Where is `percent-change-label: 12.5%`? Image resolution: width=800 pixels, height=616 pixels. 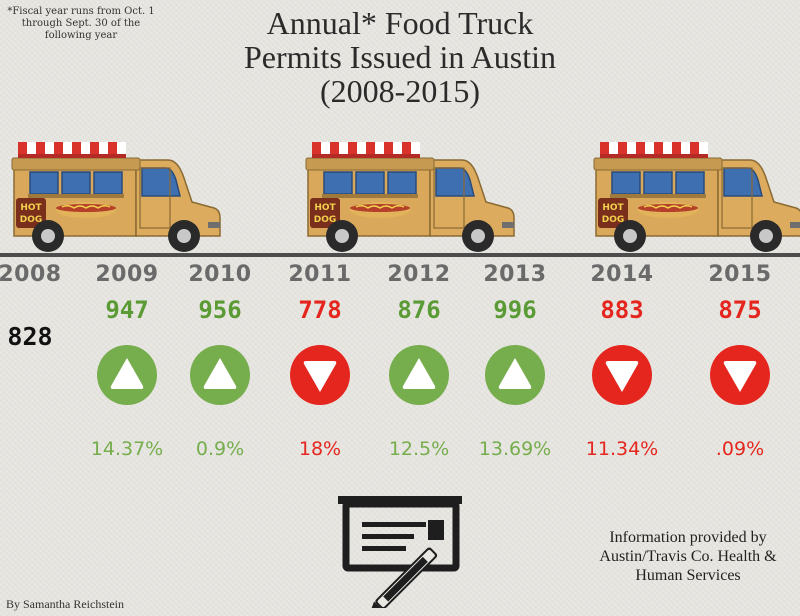
percent-change-label: 12.5% is located at coordinates (419, 449).